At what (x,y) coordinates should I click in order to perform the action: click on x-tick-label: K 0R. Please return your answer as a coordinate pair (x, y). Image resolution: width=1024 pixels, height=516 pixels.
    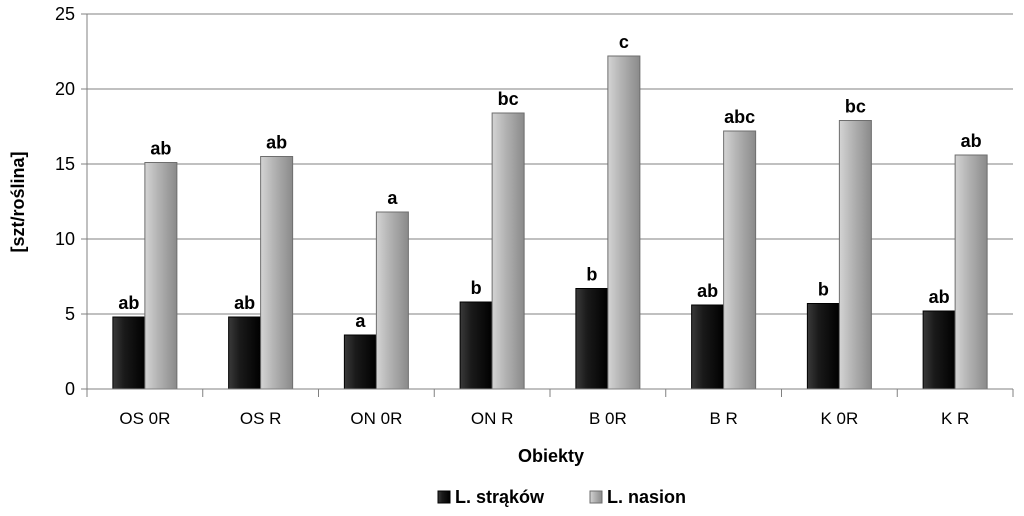
    Looking at the image, I should click on (839, 418).